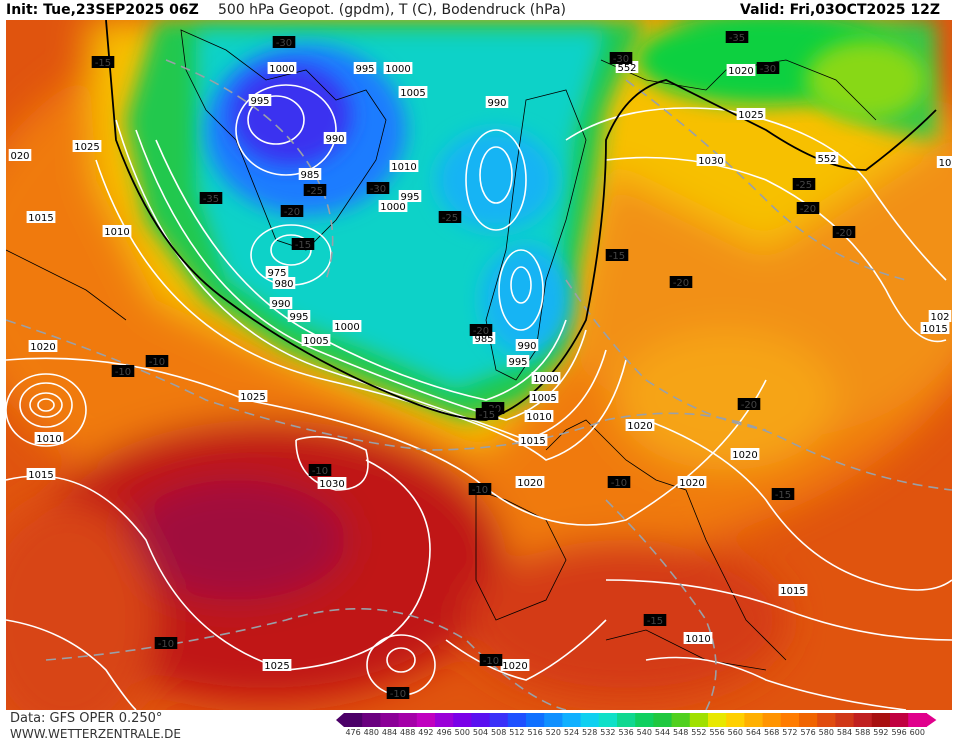  Describe the element at coordinates (717, 732) in the screenshot. I see `legend-tick: 556` at that location.